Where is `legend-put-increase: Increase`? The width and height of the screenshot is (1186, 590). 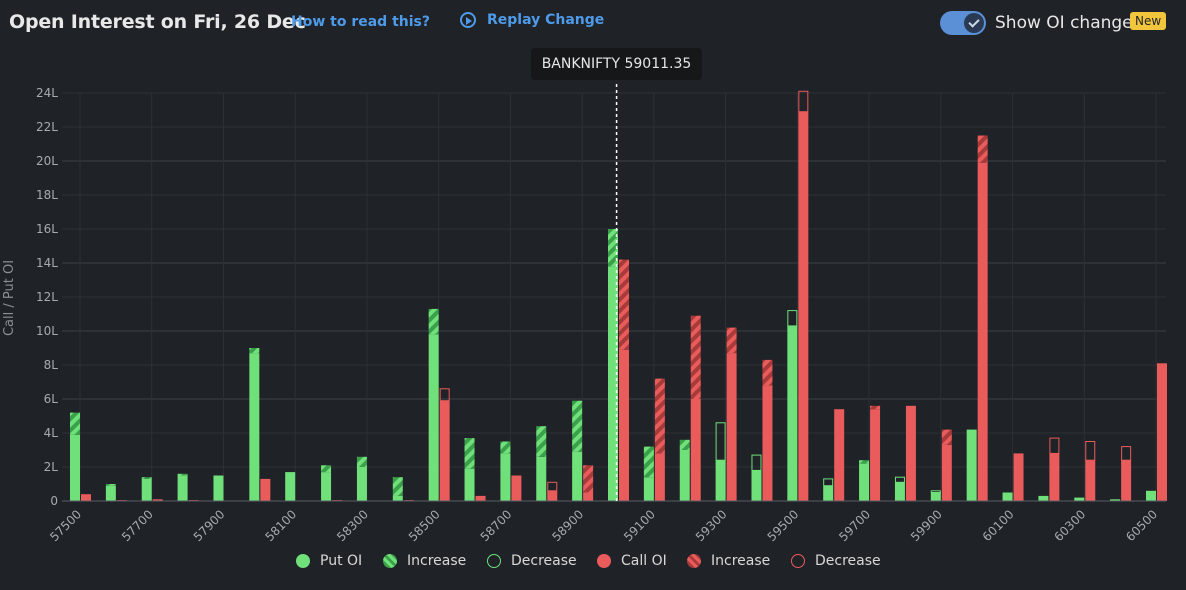
legend-put-increase: Increase is located at coordinates (424, 561).